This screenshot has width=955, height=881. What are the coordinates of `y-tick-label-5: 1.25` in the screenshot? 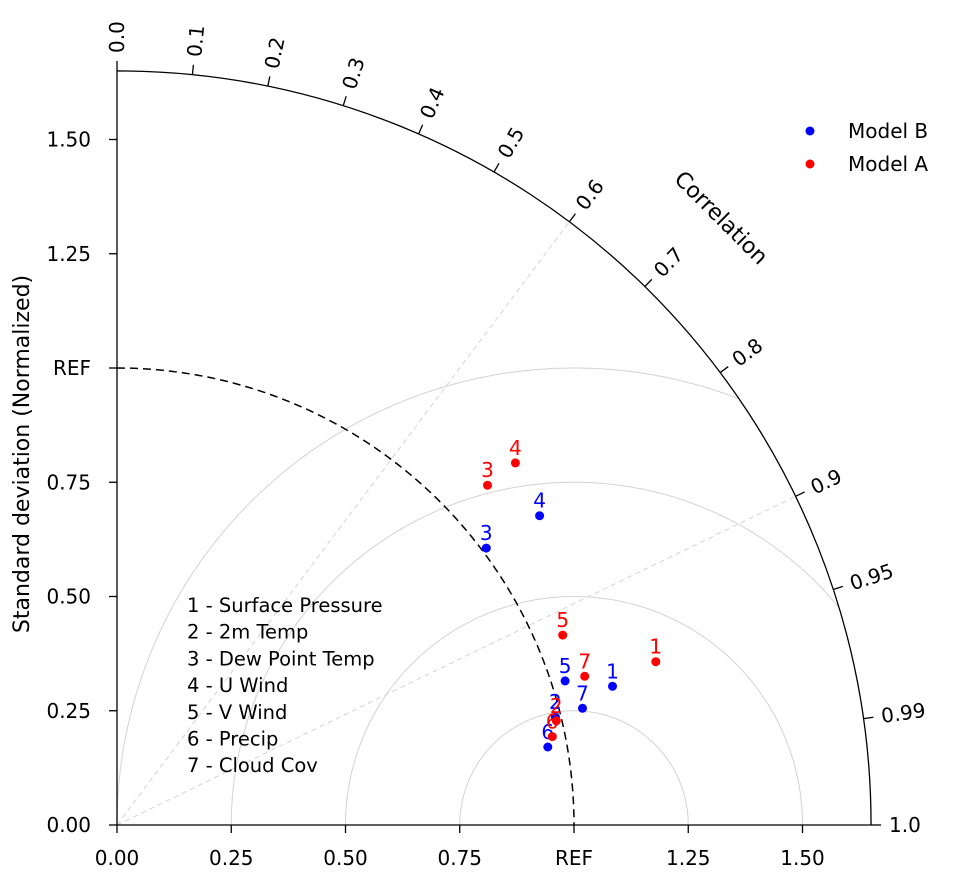 It's located at (68, 254).